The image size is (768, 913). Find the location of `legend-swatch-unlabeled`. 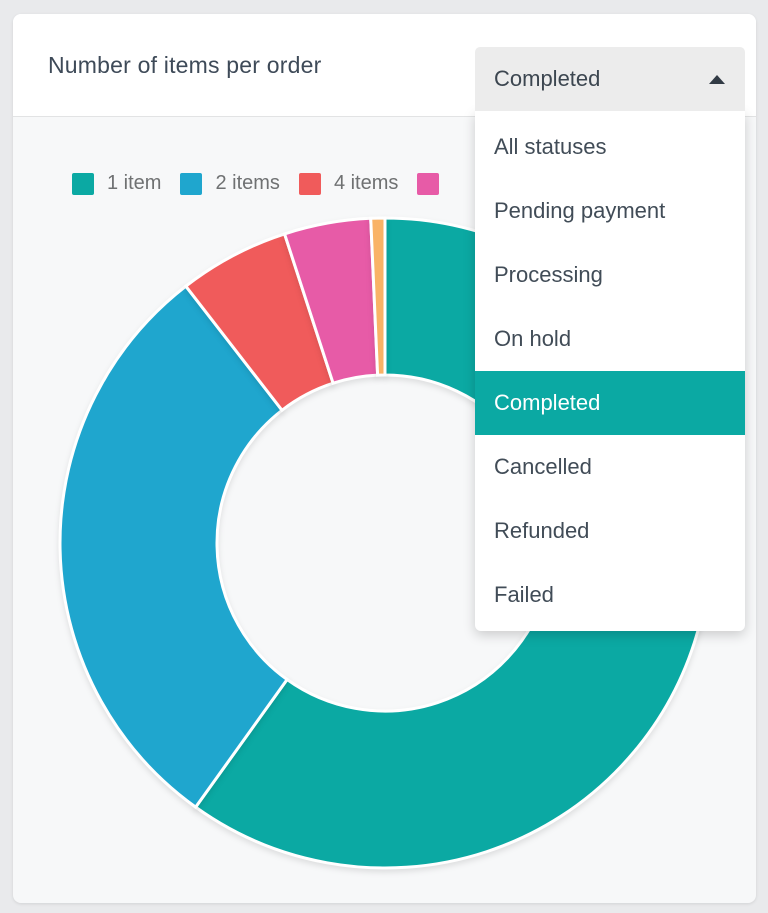

legend-swatch-unlabeled is located at coordinates (428, 183).